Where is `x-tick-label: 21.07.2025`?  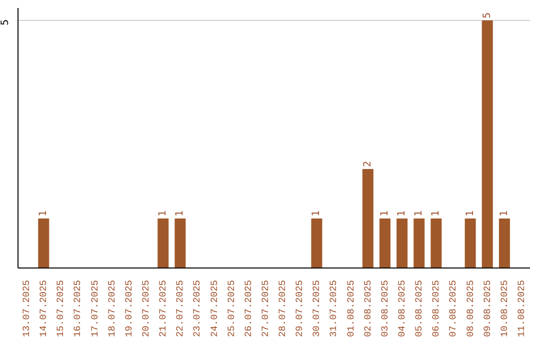
x-tick-label: 21.07.2025 is located at coordinates (163, 309).